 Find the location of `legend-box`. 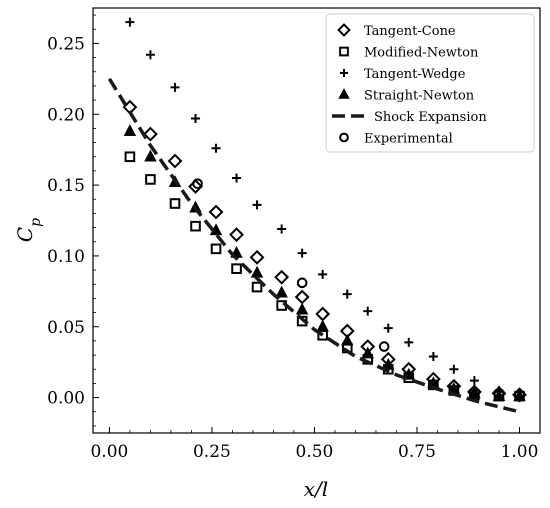

legend-box is located at coordinates (430, 83).